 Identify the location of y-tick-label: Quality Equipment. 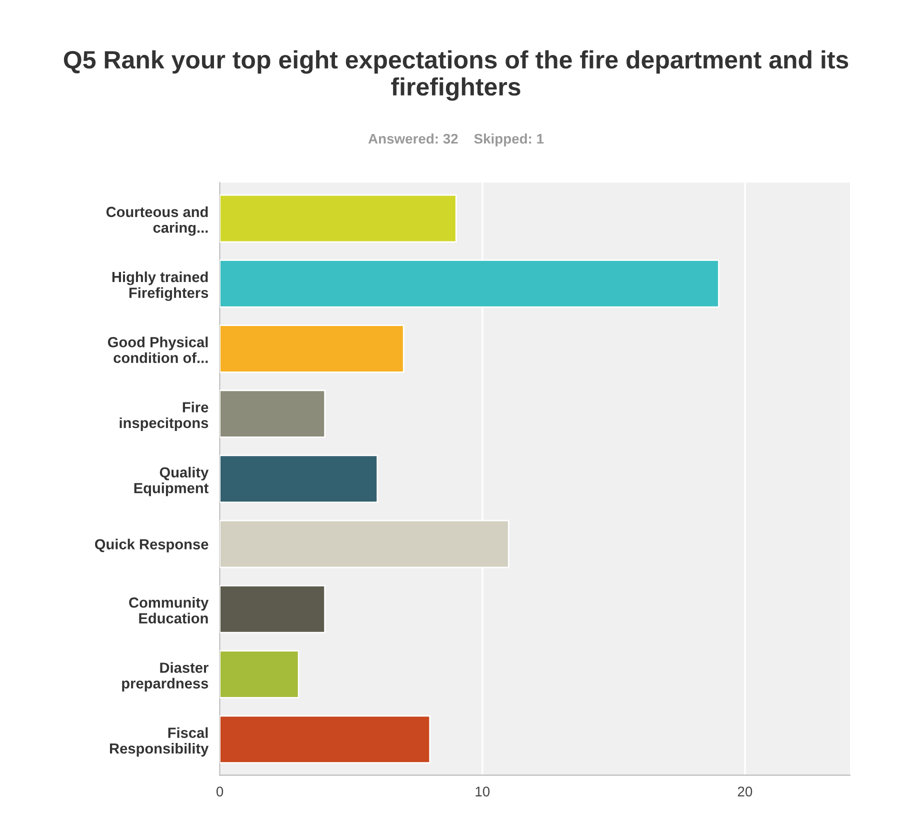
(171, 481).